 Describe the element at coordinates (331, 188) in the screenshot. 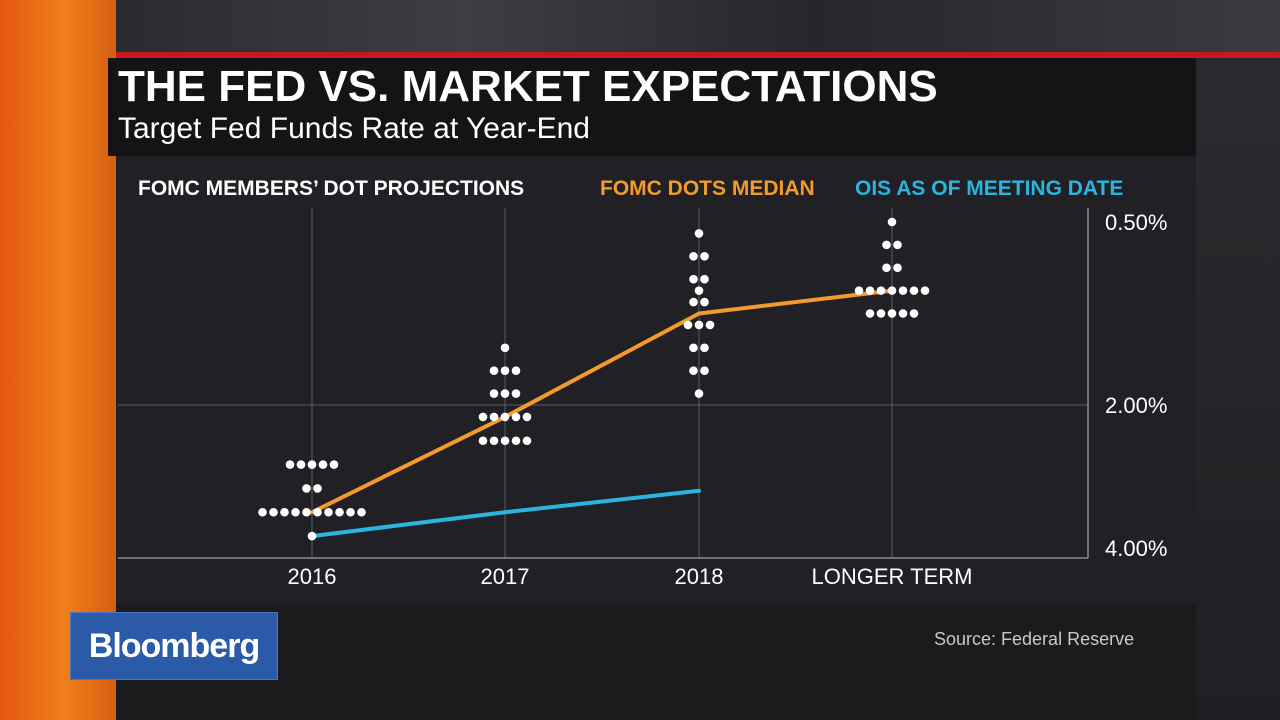

I see `legend-dot-projections: FOMC MEMBERS’ DOT PROJECTIONS` at that location.